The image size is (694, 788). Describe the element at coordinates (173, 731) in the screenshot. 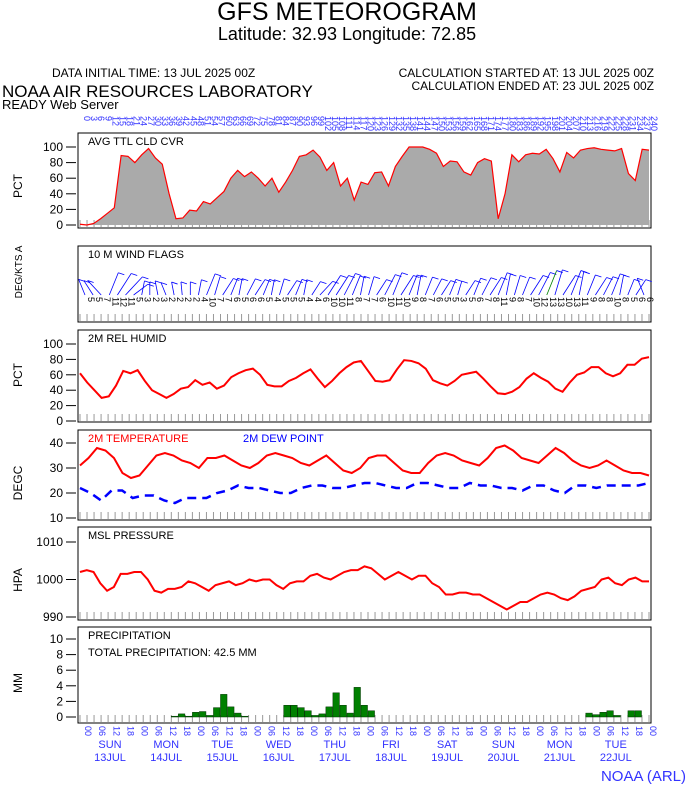

I see `hour-label: 12` at that location.